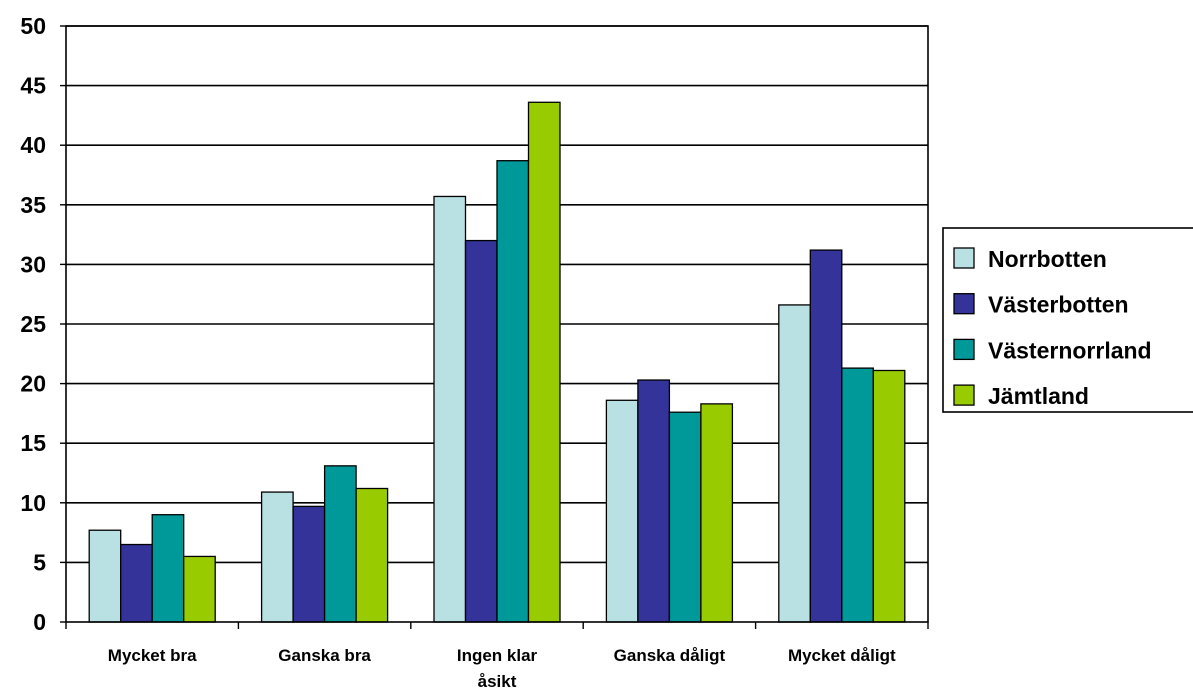 Image resolution: width=1193 pixels, height=689 pixels. Describe the element at coordinates (33, 26) in the screenshot. I see `y-tick-label: 50` at that location.